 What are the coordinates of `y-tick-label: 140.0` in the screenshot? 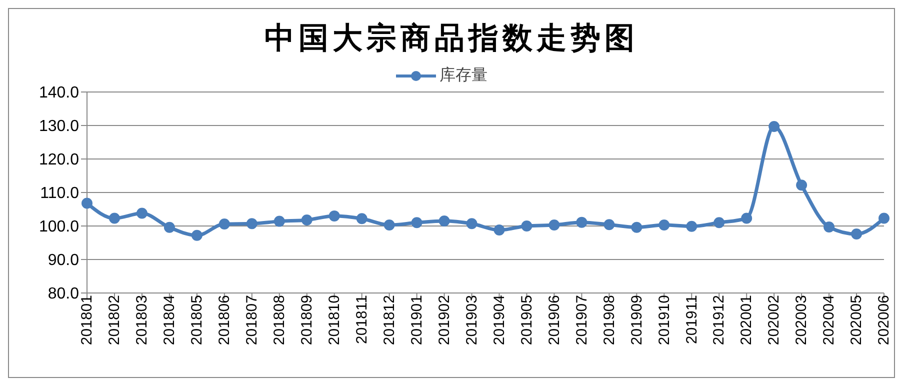 It's located at (59, 93).